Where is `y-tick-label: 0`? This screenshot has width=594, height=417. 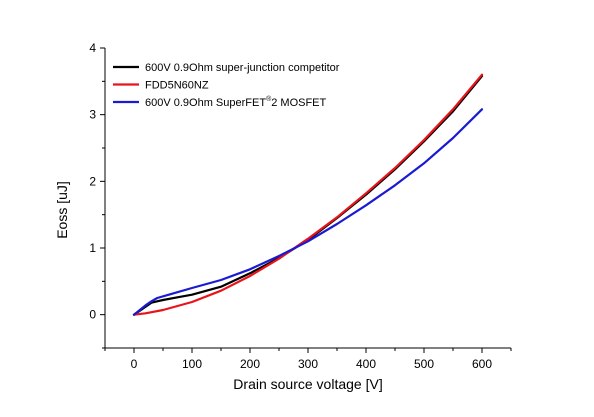
y-tick-label: 0 is located at coordinates (92, 315).